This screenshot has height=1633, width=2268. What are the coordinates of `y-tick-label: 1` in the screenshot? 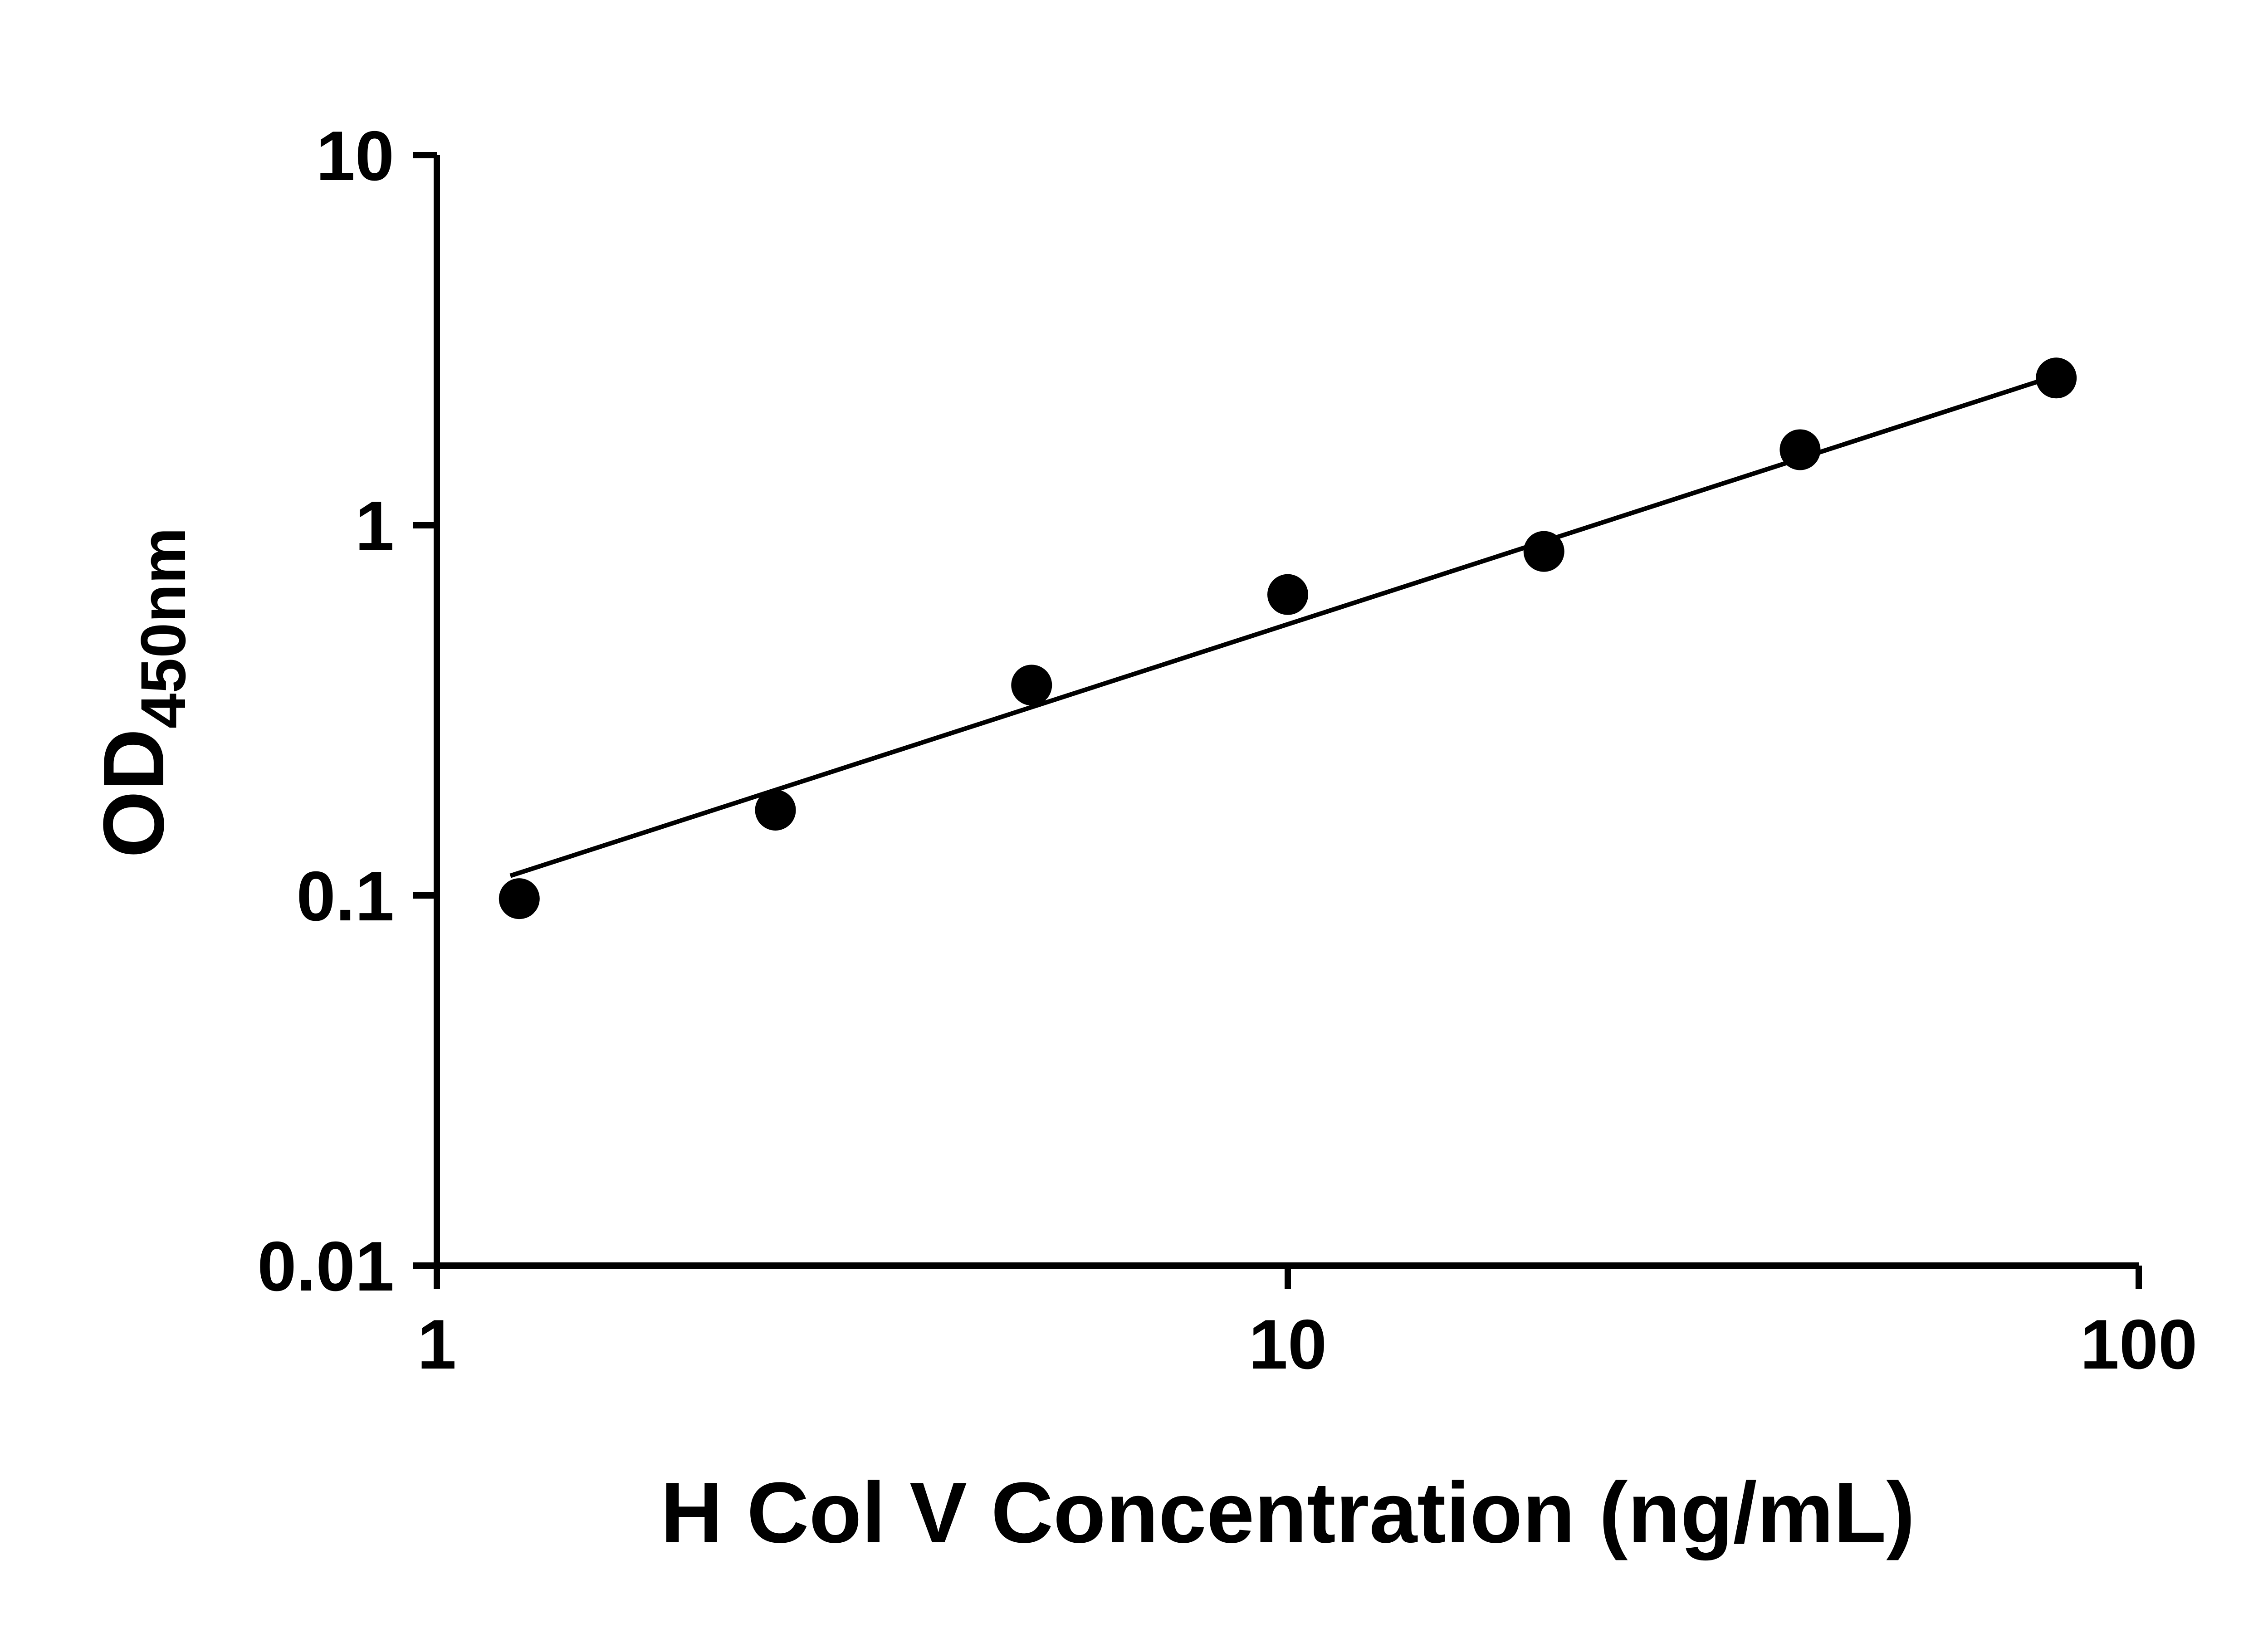 It's located at (374, 526).